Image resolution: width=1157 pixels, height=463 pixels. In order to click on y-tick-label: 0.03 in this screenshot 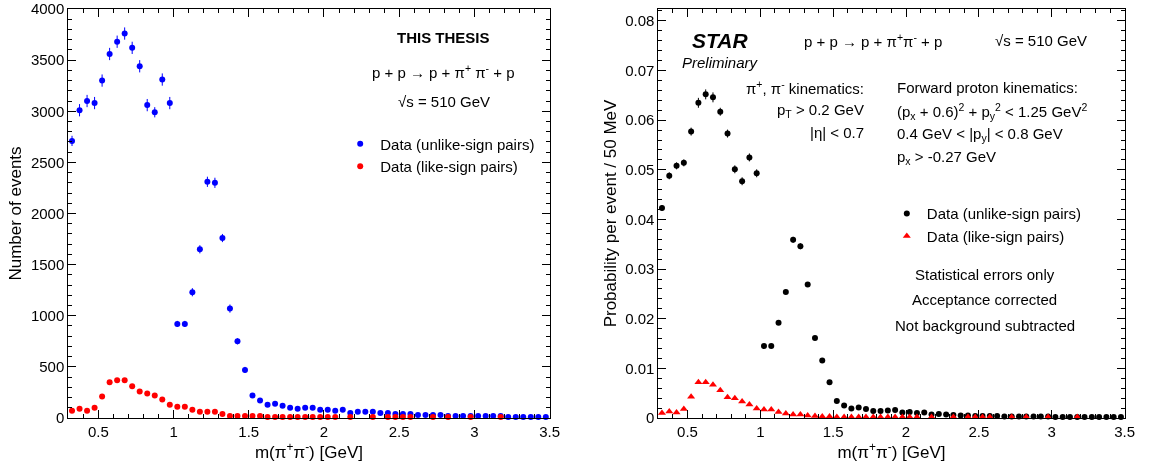, I will do `click(640, 269)`.